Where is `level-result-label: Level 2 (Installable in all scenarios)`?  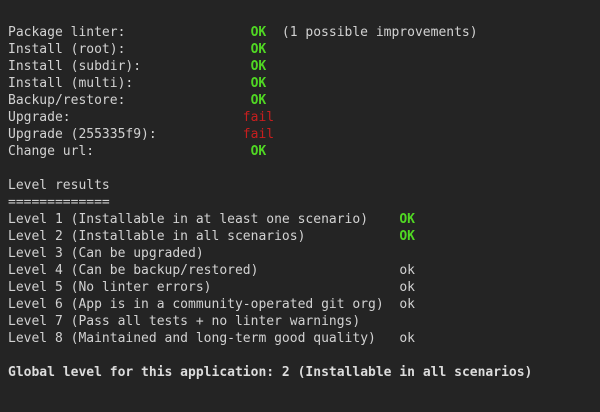 level-result-label: Level 2 (Installable in all scenarios) is located at coordinates (157, 236).